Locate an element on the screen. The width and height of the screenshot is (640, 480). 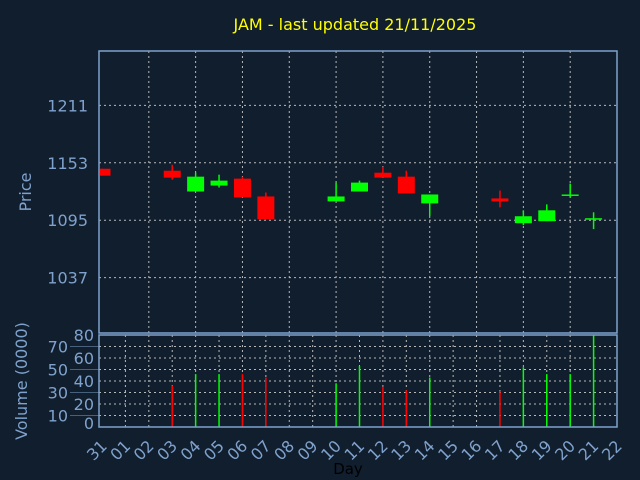
x-tick-label: 22 is located at coordinates (612, 450).